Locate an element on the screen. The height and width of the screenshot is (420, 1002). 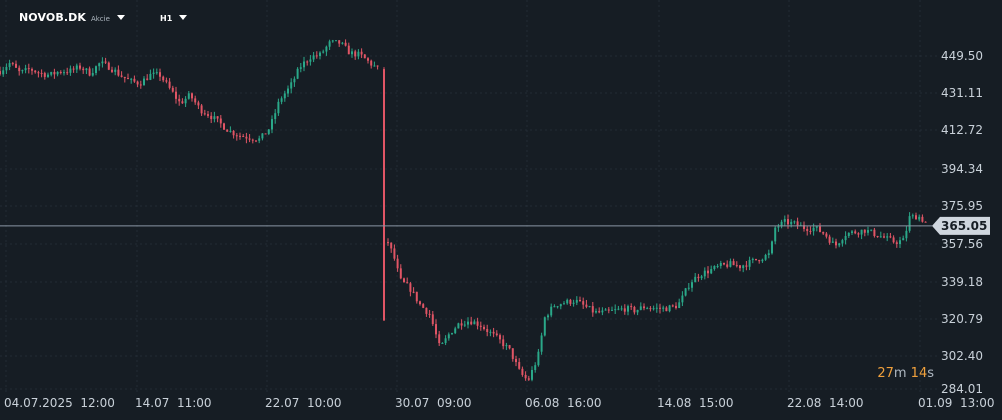
y-tick-label: 394.34 is located at coordinates (962, 169).